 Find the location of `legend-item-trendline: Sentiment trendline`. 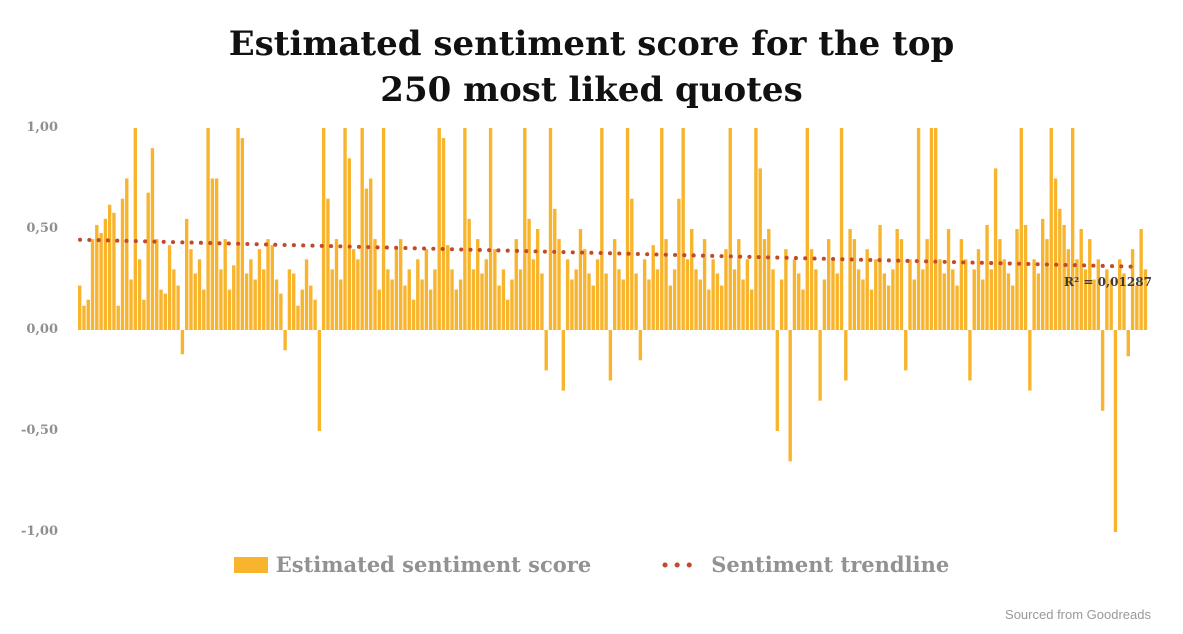

legend-item-trendline: Sentiment trendline is located at coordinates (805, 564).